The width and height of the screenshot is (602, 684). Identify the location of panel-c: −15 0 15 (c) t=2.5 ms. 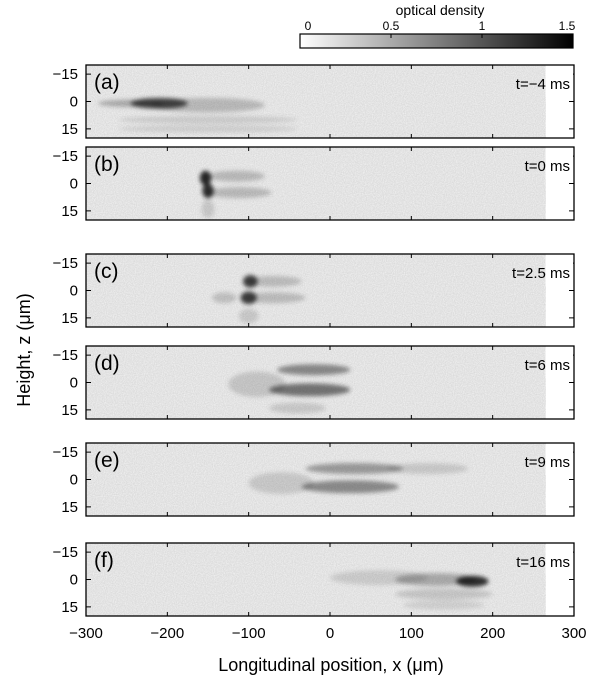
(314, 290).